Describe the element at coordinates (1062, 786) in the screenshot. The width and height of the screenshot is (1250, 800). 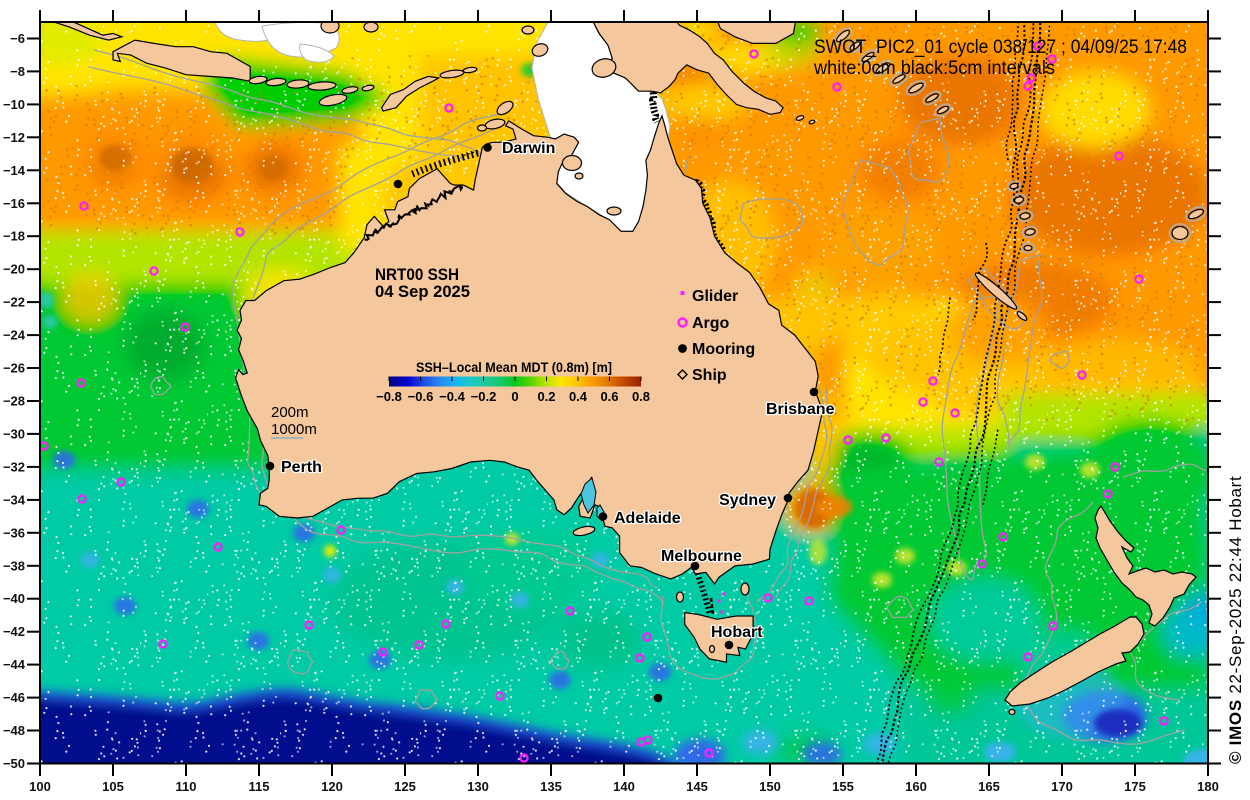
I see `svg-text: 170` at that location.